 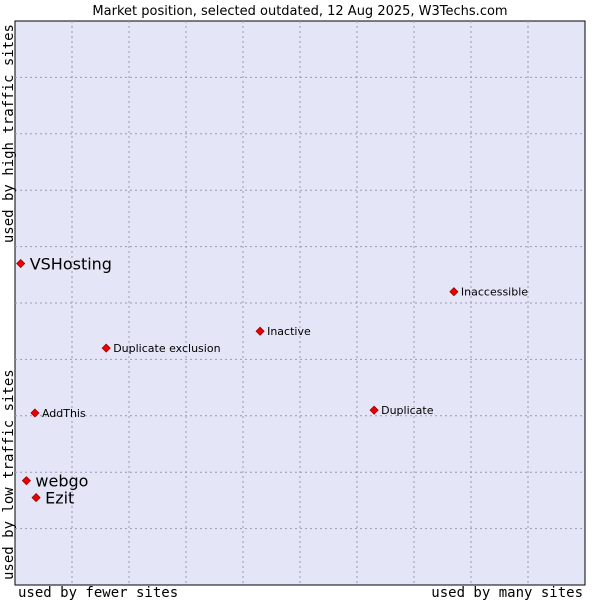 I want to click on data-point-label: Ezit, so click(x=59, y=498).